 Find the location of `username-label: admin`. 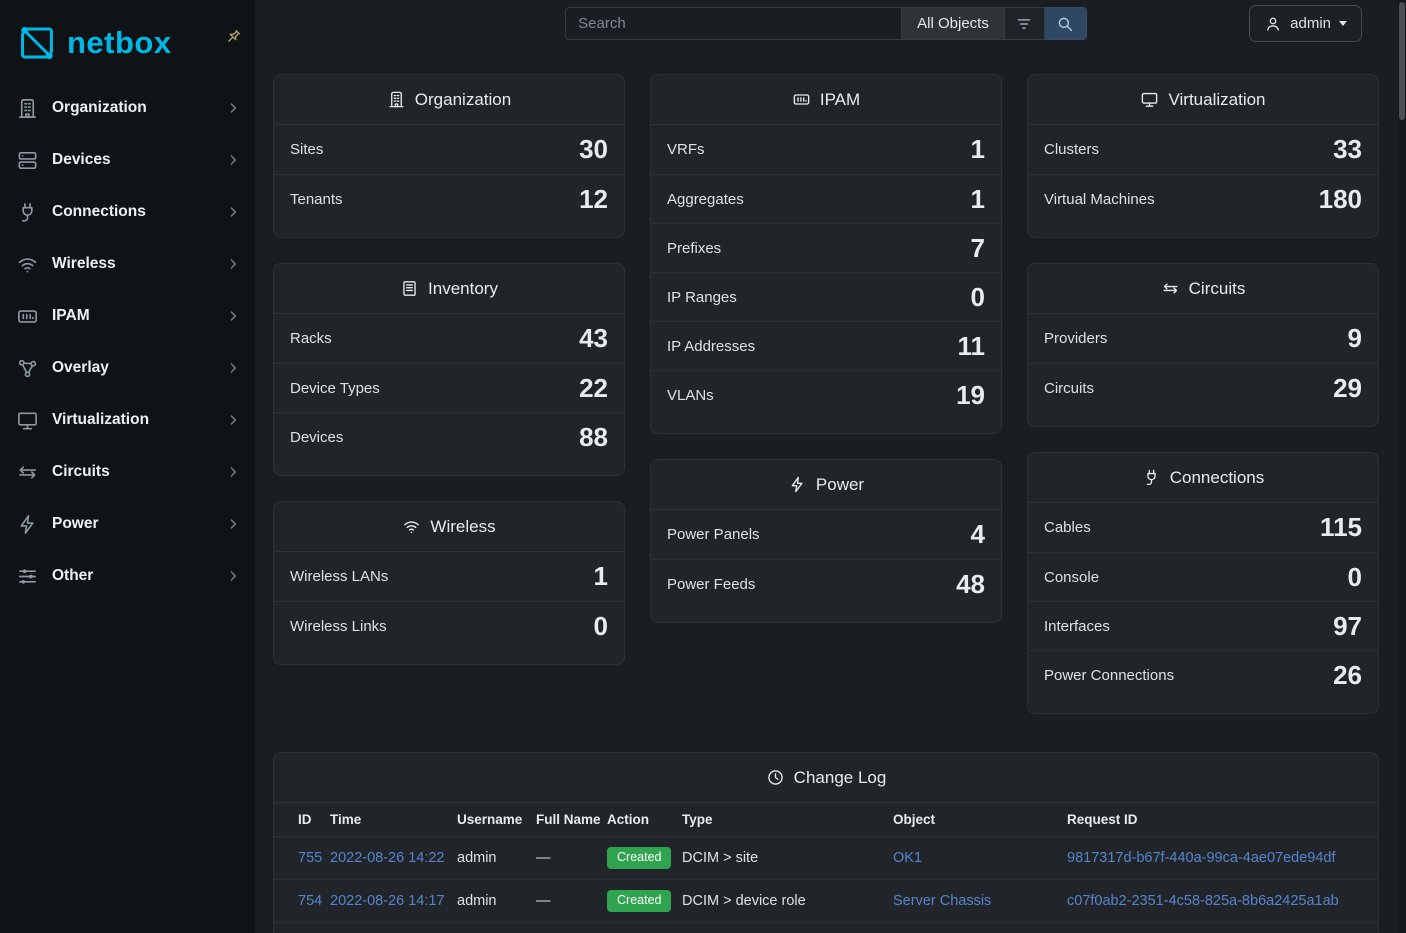

username-label: admin is located at coordinates (1310, 23).